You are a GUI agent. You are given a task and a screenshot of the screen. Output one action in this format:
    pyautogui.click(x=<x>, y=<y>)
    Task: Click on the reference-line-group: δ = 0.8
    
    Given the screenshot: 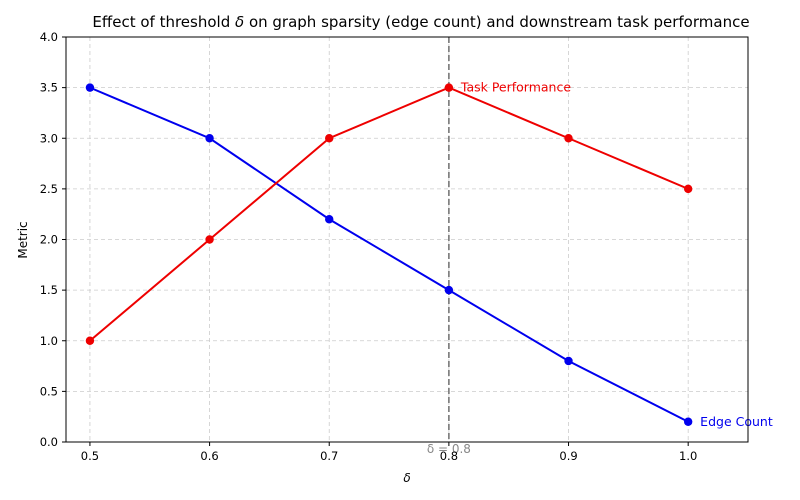 What is the action you would take?
    pyautogui.click(x=449, y=246)
    